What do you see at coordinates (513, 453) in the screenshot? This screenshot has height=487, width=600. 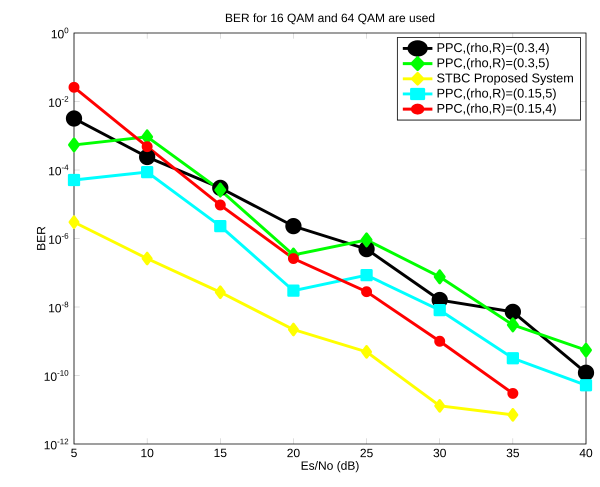 I see `x-tick-label: 35` at bounding box center [513, 453].